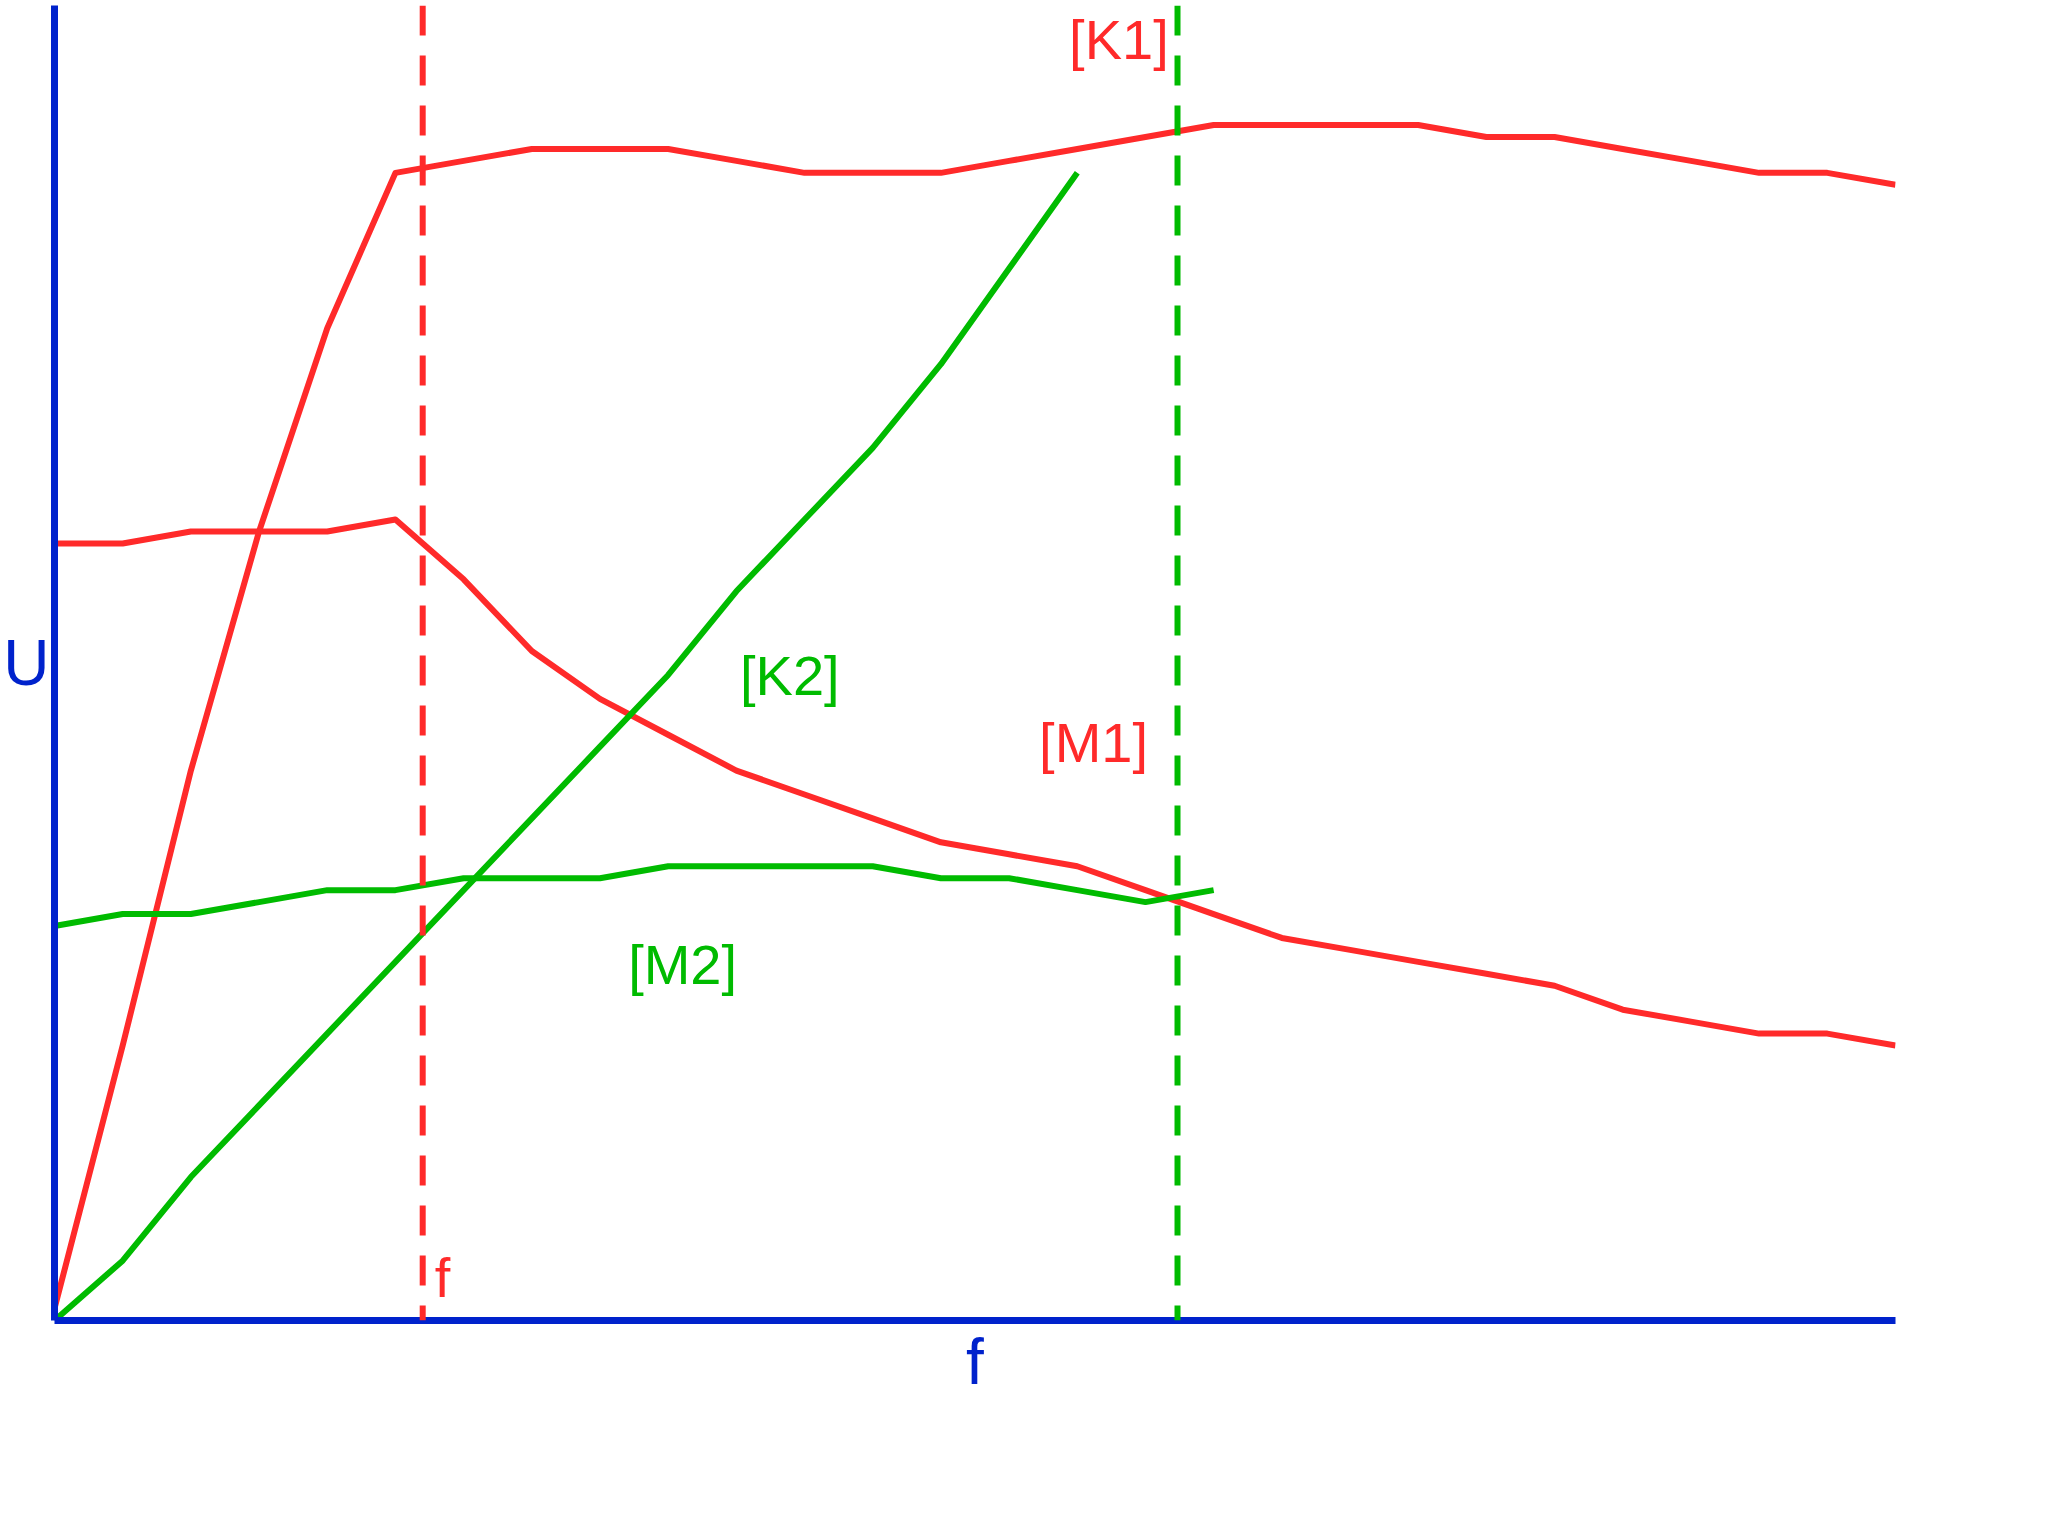  What do you see at coordinates (789, 675) in the screenshot?
I see `series-label: [K2]` at bounding box center [789, 675].